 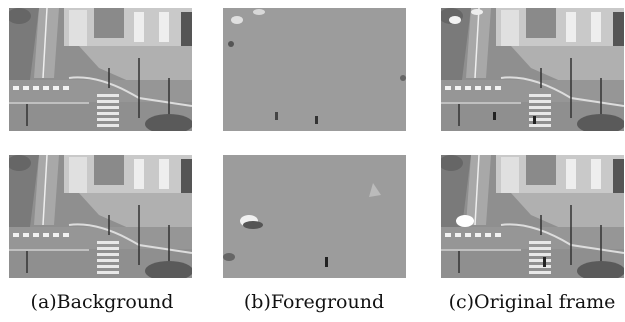 What do you see at coordinates (532, 216) in the screenshot?
I see `original-frame-row2` at bounding box center [532, 216].